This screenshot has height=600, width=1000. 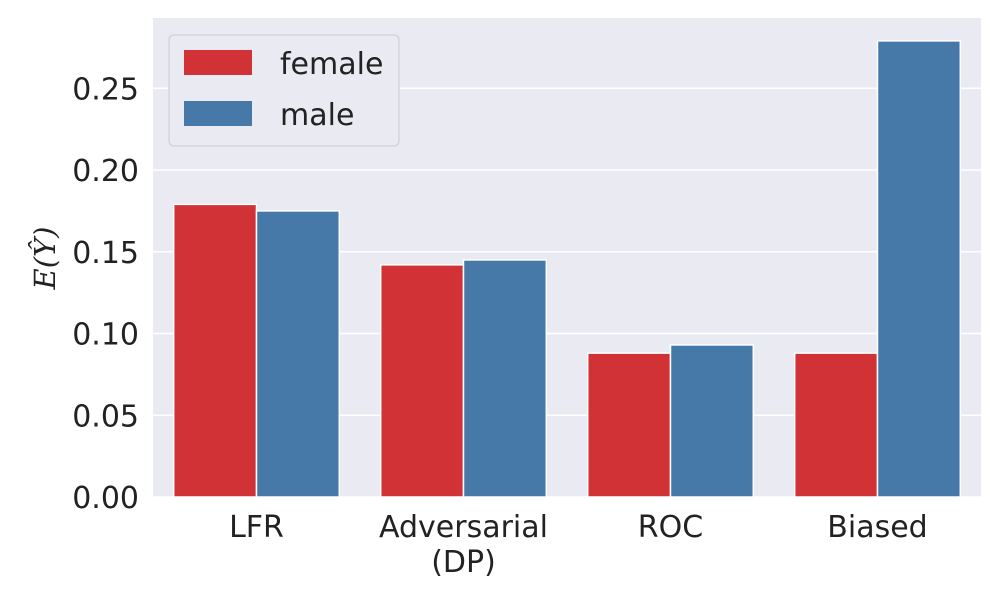 What do you see at coordinates (670, 527) in the screenshot?
I see `x-tick-label: ROC` at bounding box center [670, 527].